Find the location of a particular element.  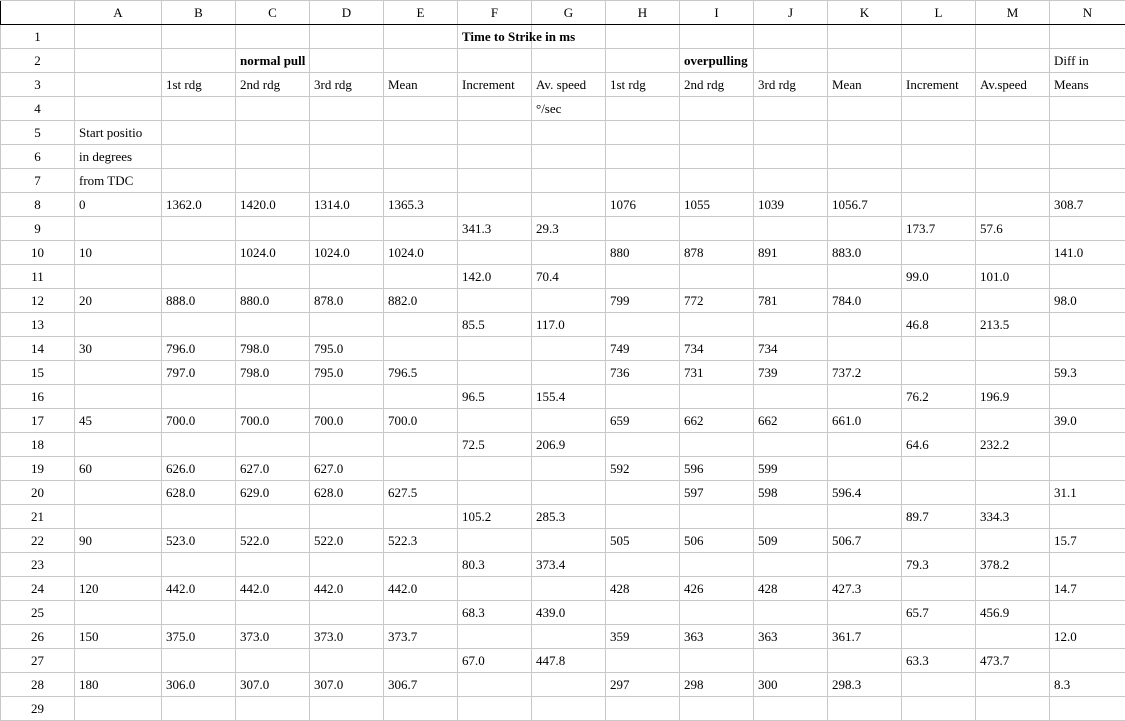

cell: Av.speed is located at coordinates (1012, 84).